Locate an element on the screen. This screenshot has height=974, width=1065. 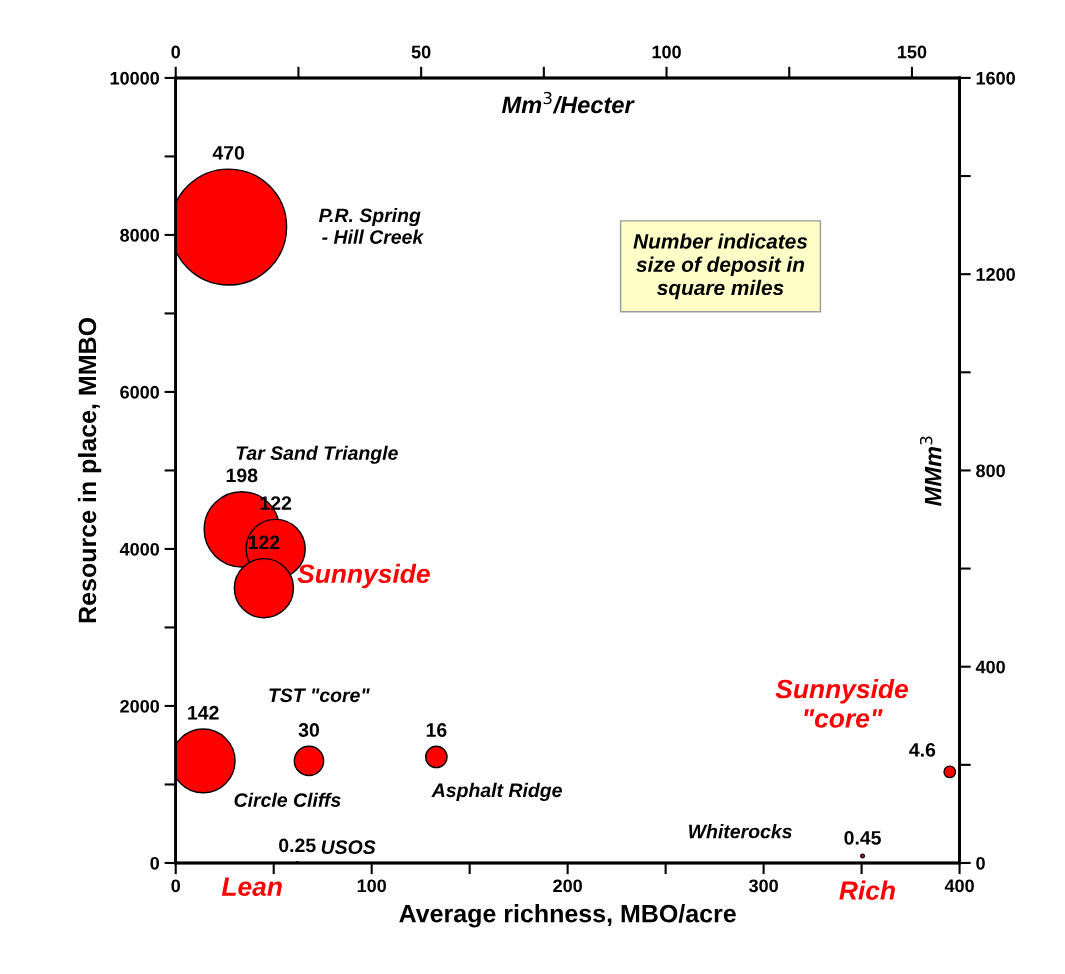
x2-tick-label: 0 is located at coordinates (176, 52).